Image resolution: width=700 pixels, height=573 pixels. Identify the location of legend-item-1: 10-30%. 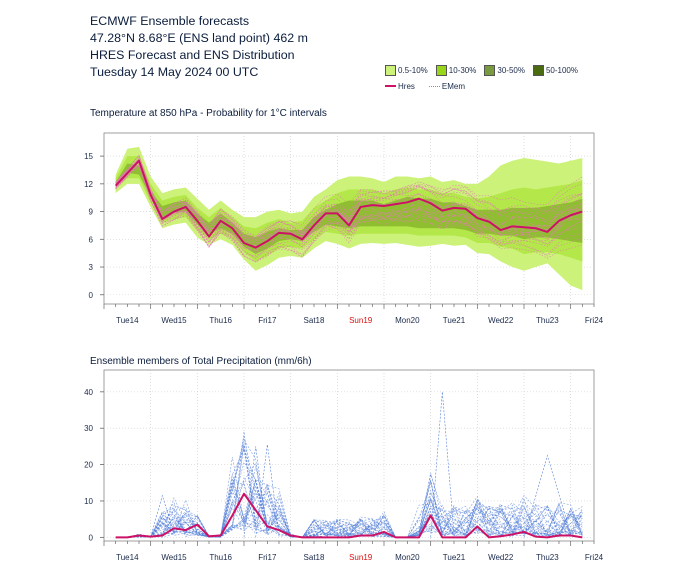
(456, 70).